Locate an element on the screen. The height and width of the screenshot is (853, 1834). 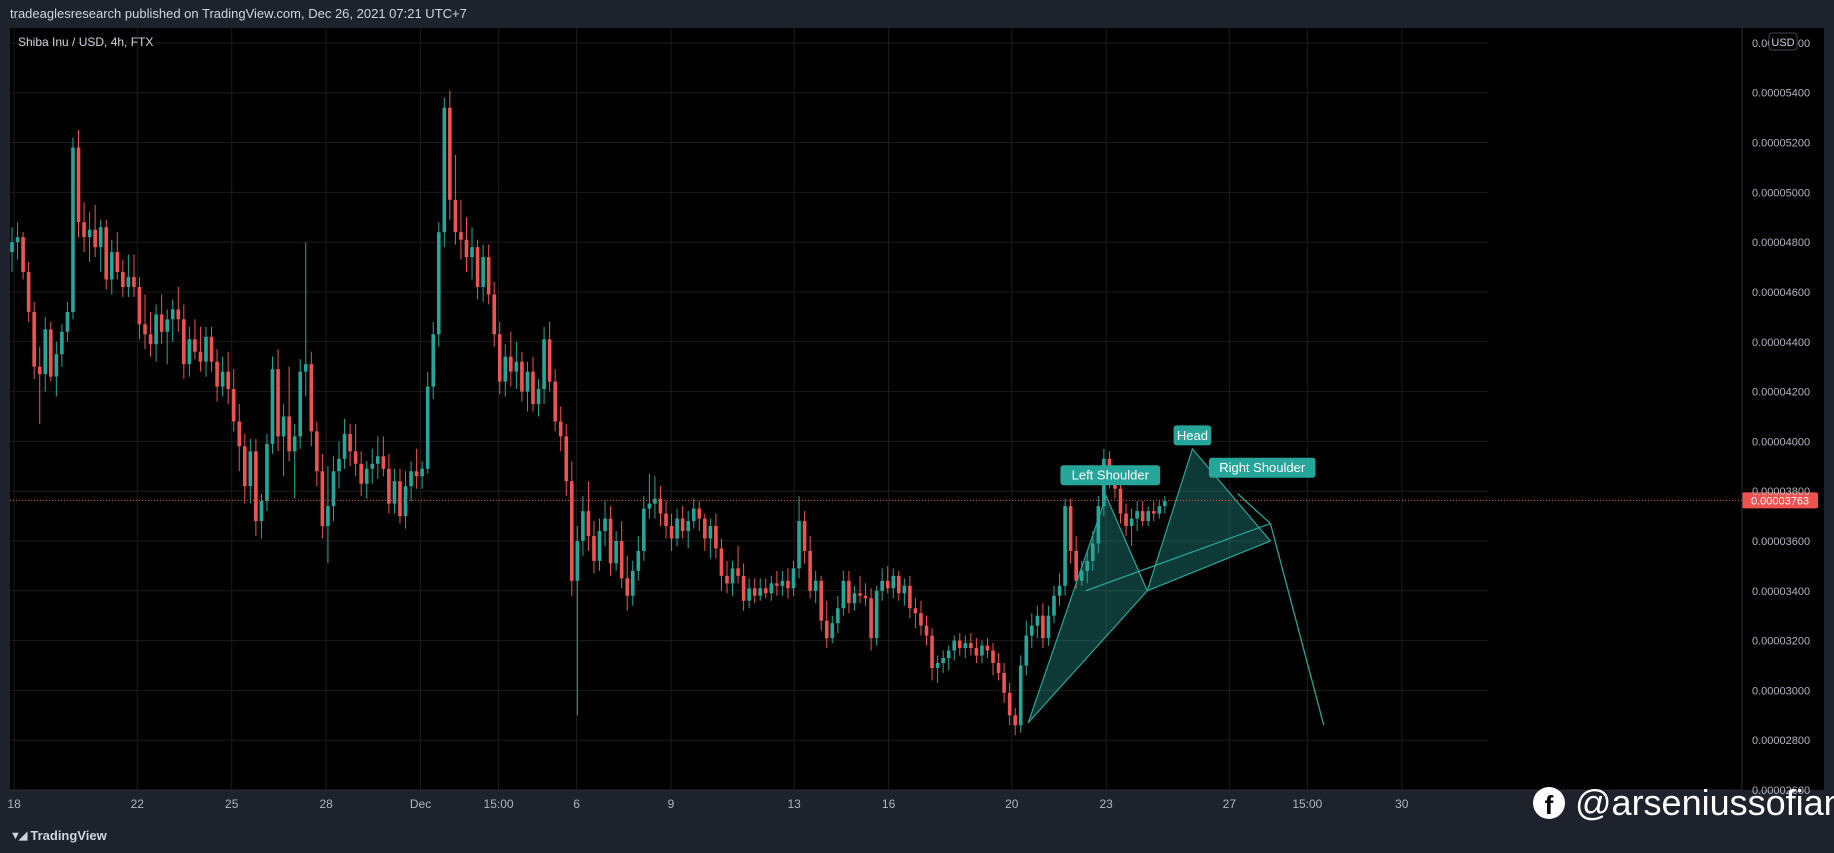
x-tick-label: 22 is located at coordinates (138, 804).